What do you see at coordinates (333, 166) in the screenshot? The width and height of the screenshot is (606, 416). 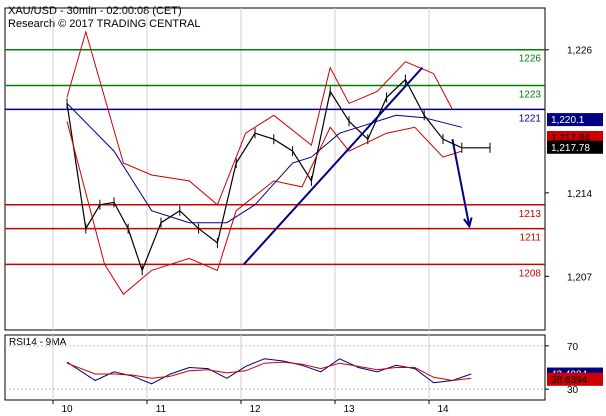 I see `trendline` at bounding box center [333, 166].